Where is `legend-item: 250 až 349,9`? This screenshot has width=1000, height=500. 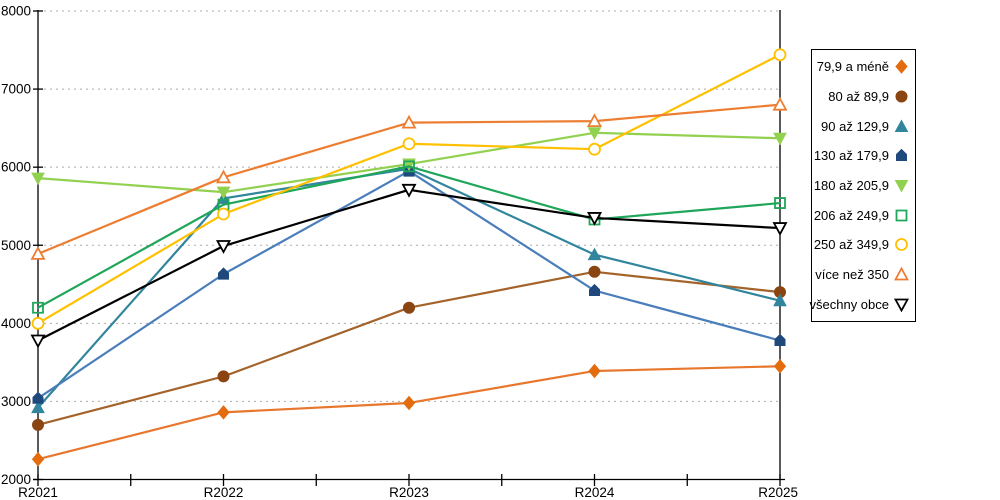
legend-item: 250 až 349,9 is located at coordinates (861, 244).